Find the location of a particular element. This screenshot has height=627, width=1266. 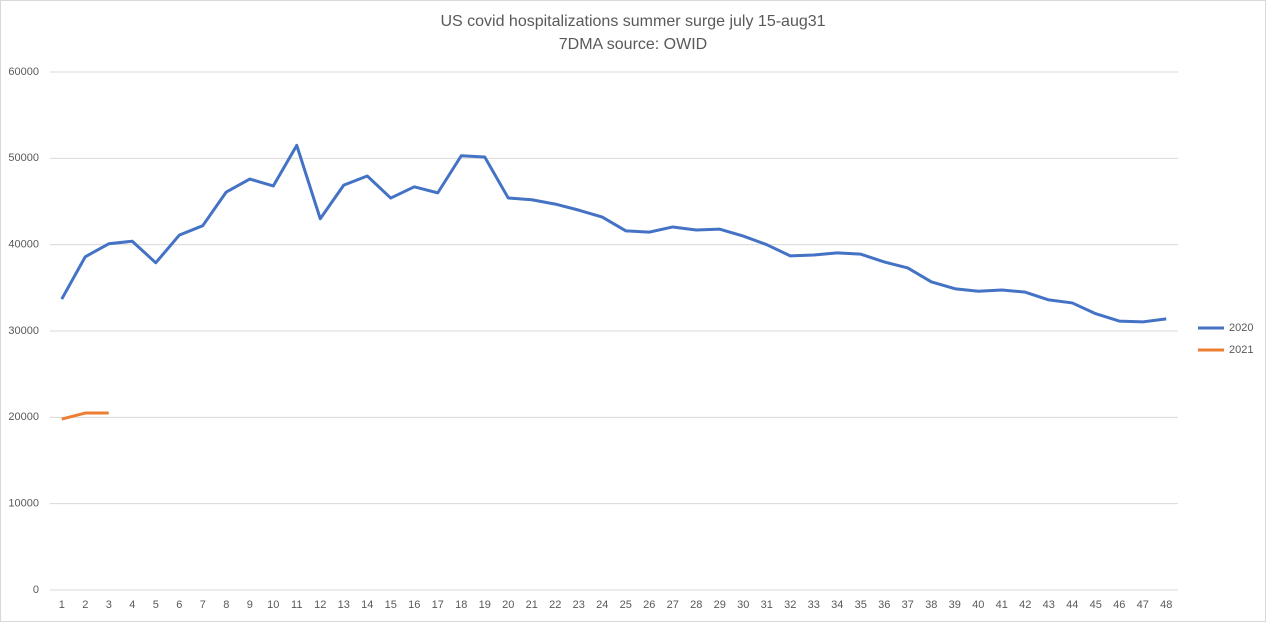

x-tick-label: 14 is located at coordinates (367, 605).